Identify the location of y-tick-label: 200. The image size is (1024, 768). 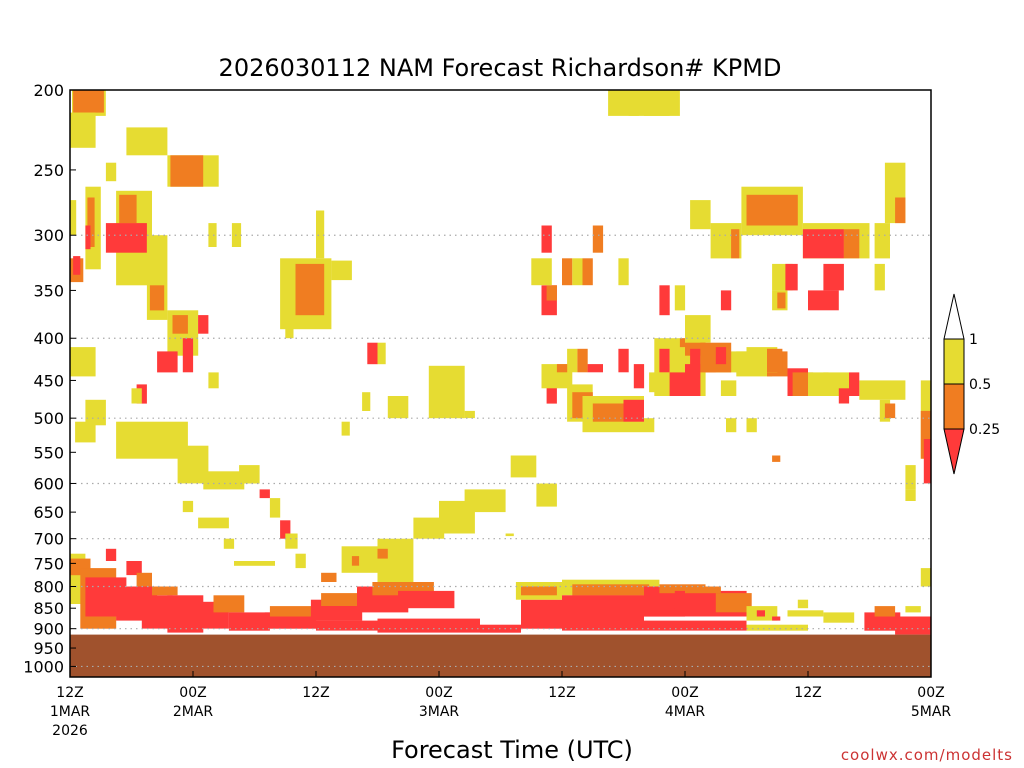
(48, 90).